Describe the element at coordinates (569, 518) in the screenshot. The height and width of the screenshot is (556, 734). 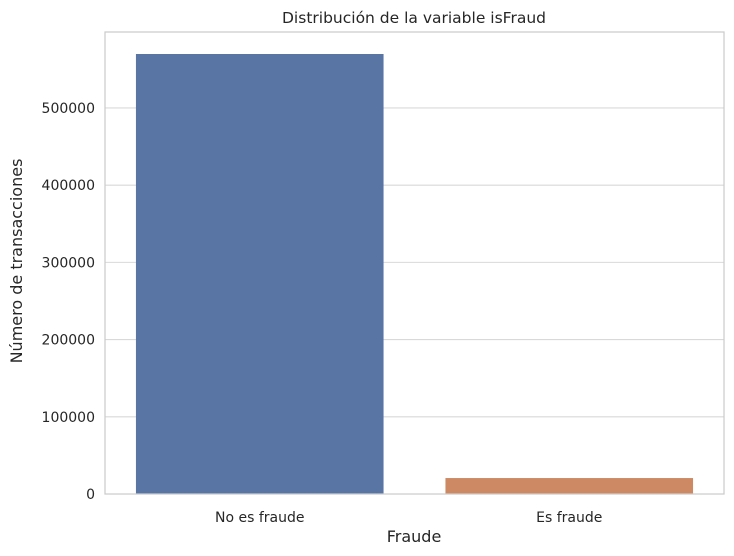
I see `x-tick-label: Es fraude` at that location.